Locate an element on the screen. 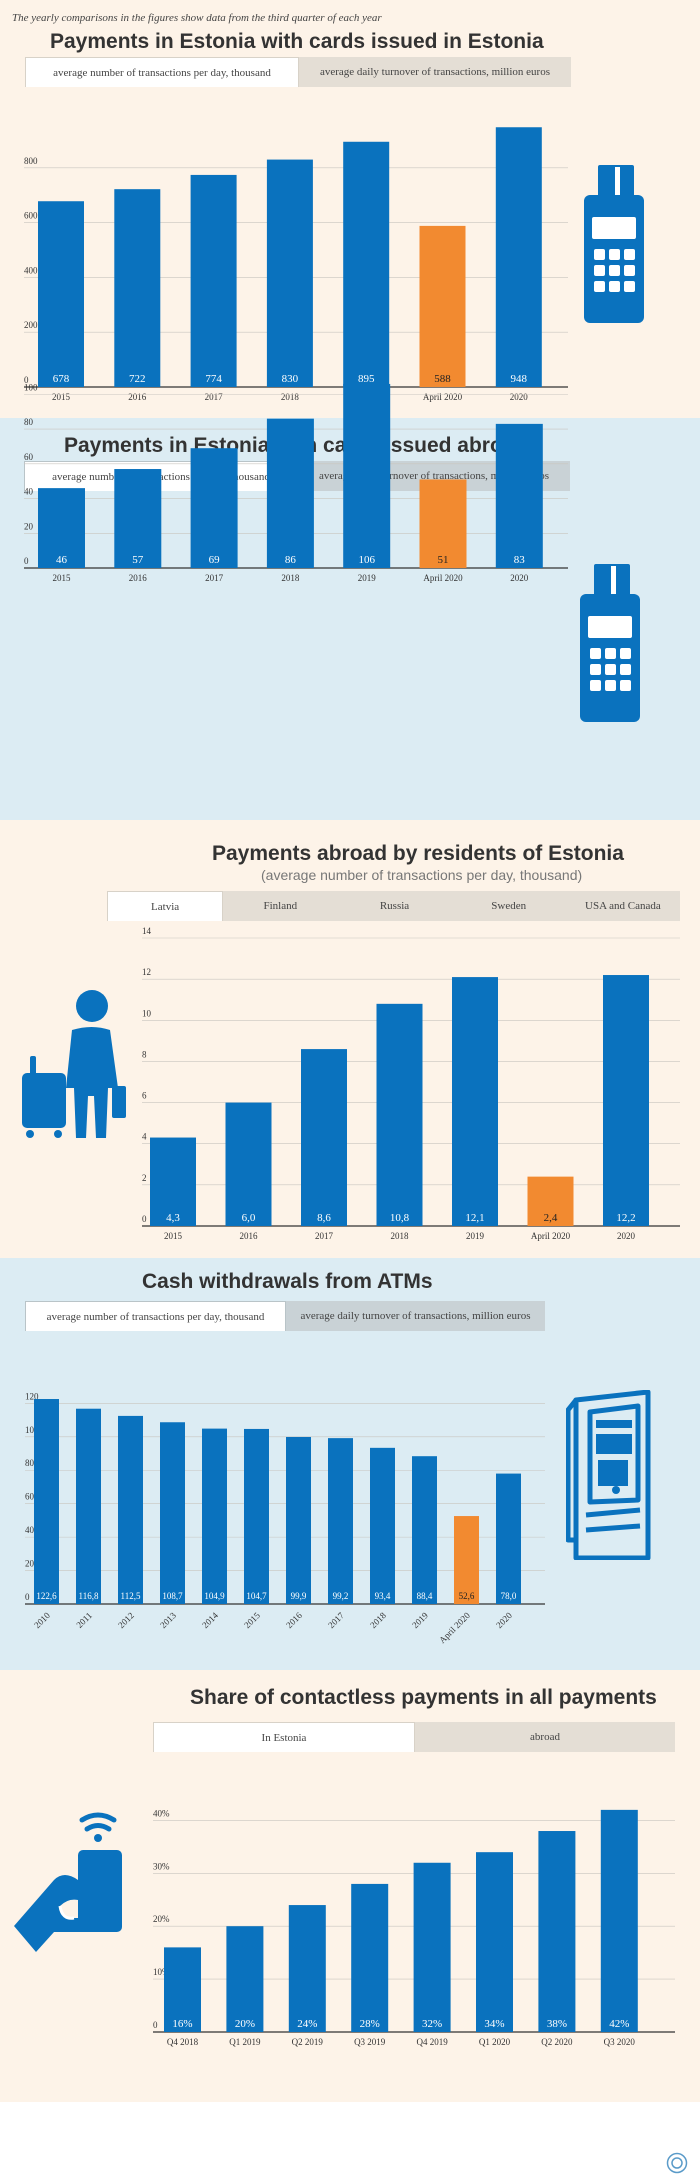 Image resolution: width=700 pixels, height=2184 pixels. x-tick-label: Q1 2019 is located at coordinates (245, 2042).